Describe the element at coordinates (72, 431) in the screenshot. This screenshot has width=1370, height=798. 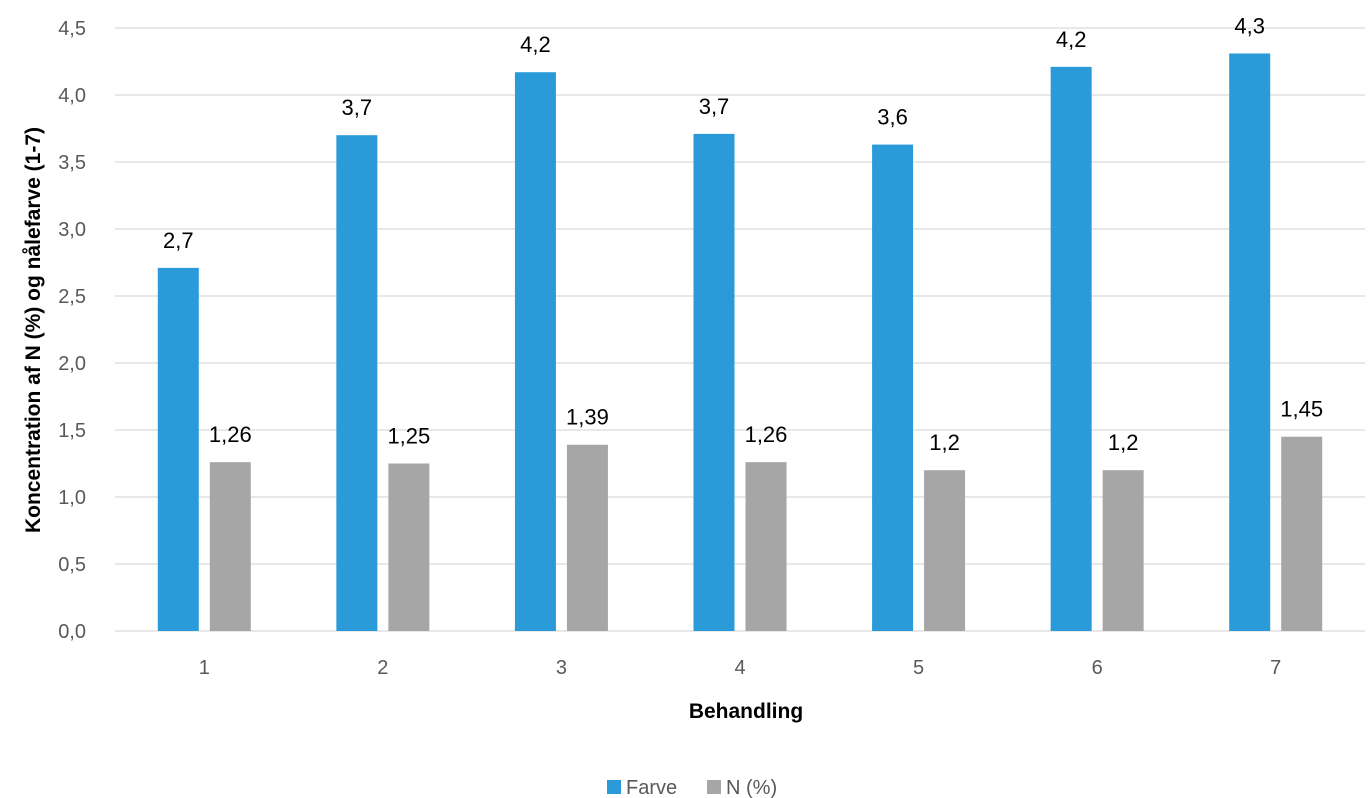
I see `y-tick-label: 1,5` at that location.